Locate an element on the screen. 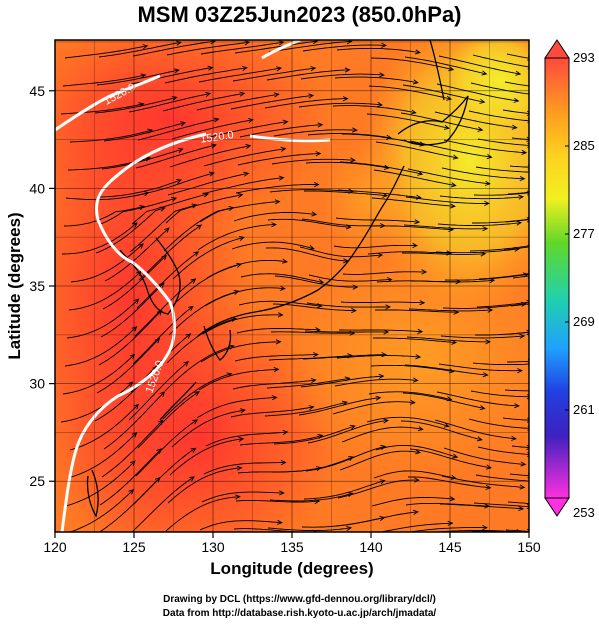 Image resolution: width=599 pixels, height=625 pixels. y-tick-label: 35 is located at coordinates (37, 286).